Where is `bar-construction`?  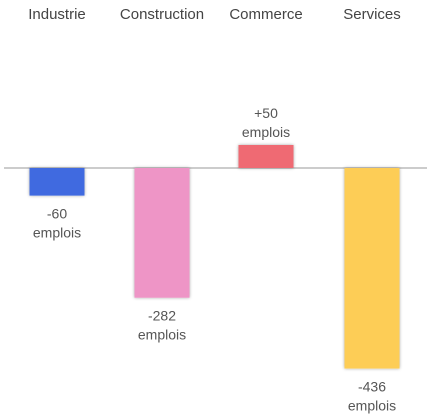 bar-construction is located at coordinates (162, 233).